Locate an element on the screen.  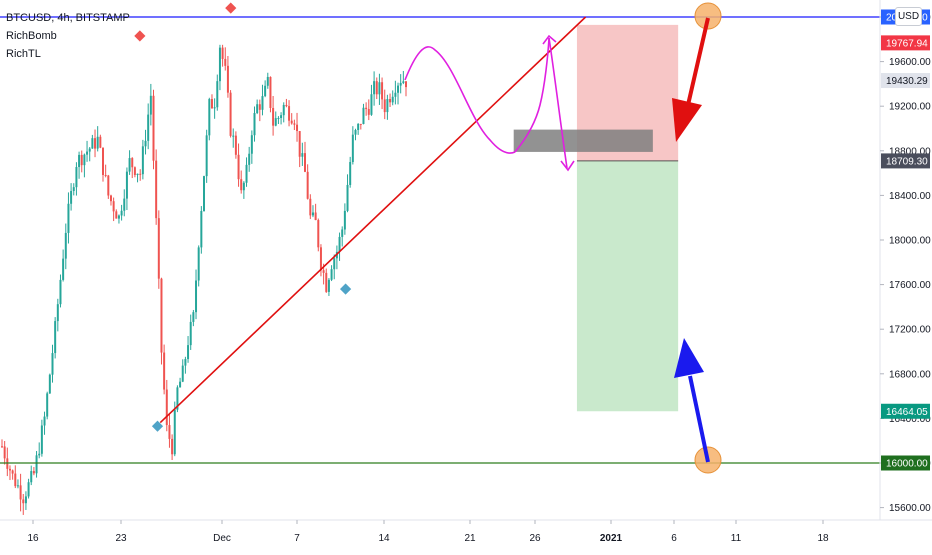
projected-path is located at coordinates (460, 100).